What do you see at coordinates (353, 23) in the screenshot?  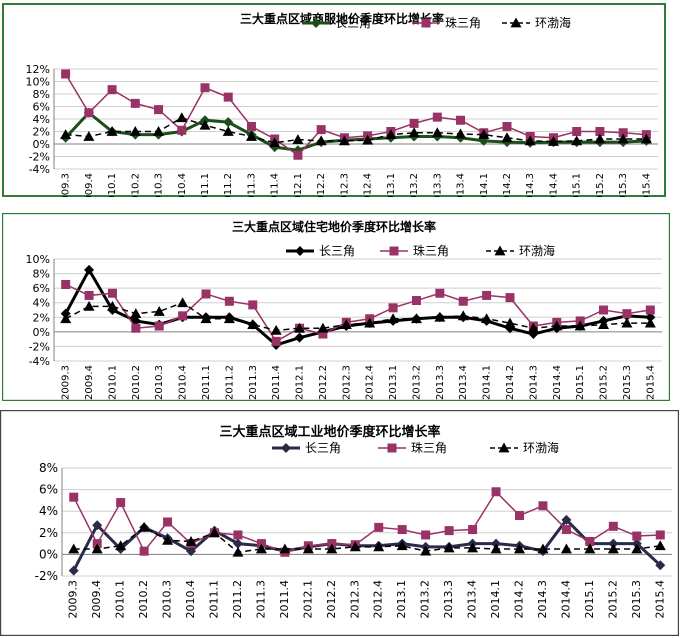 I see `legend-label: 长三角` at bounding box center [353, 23].